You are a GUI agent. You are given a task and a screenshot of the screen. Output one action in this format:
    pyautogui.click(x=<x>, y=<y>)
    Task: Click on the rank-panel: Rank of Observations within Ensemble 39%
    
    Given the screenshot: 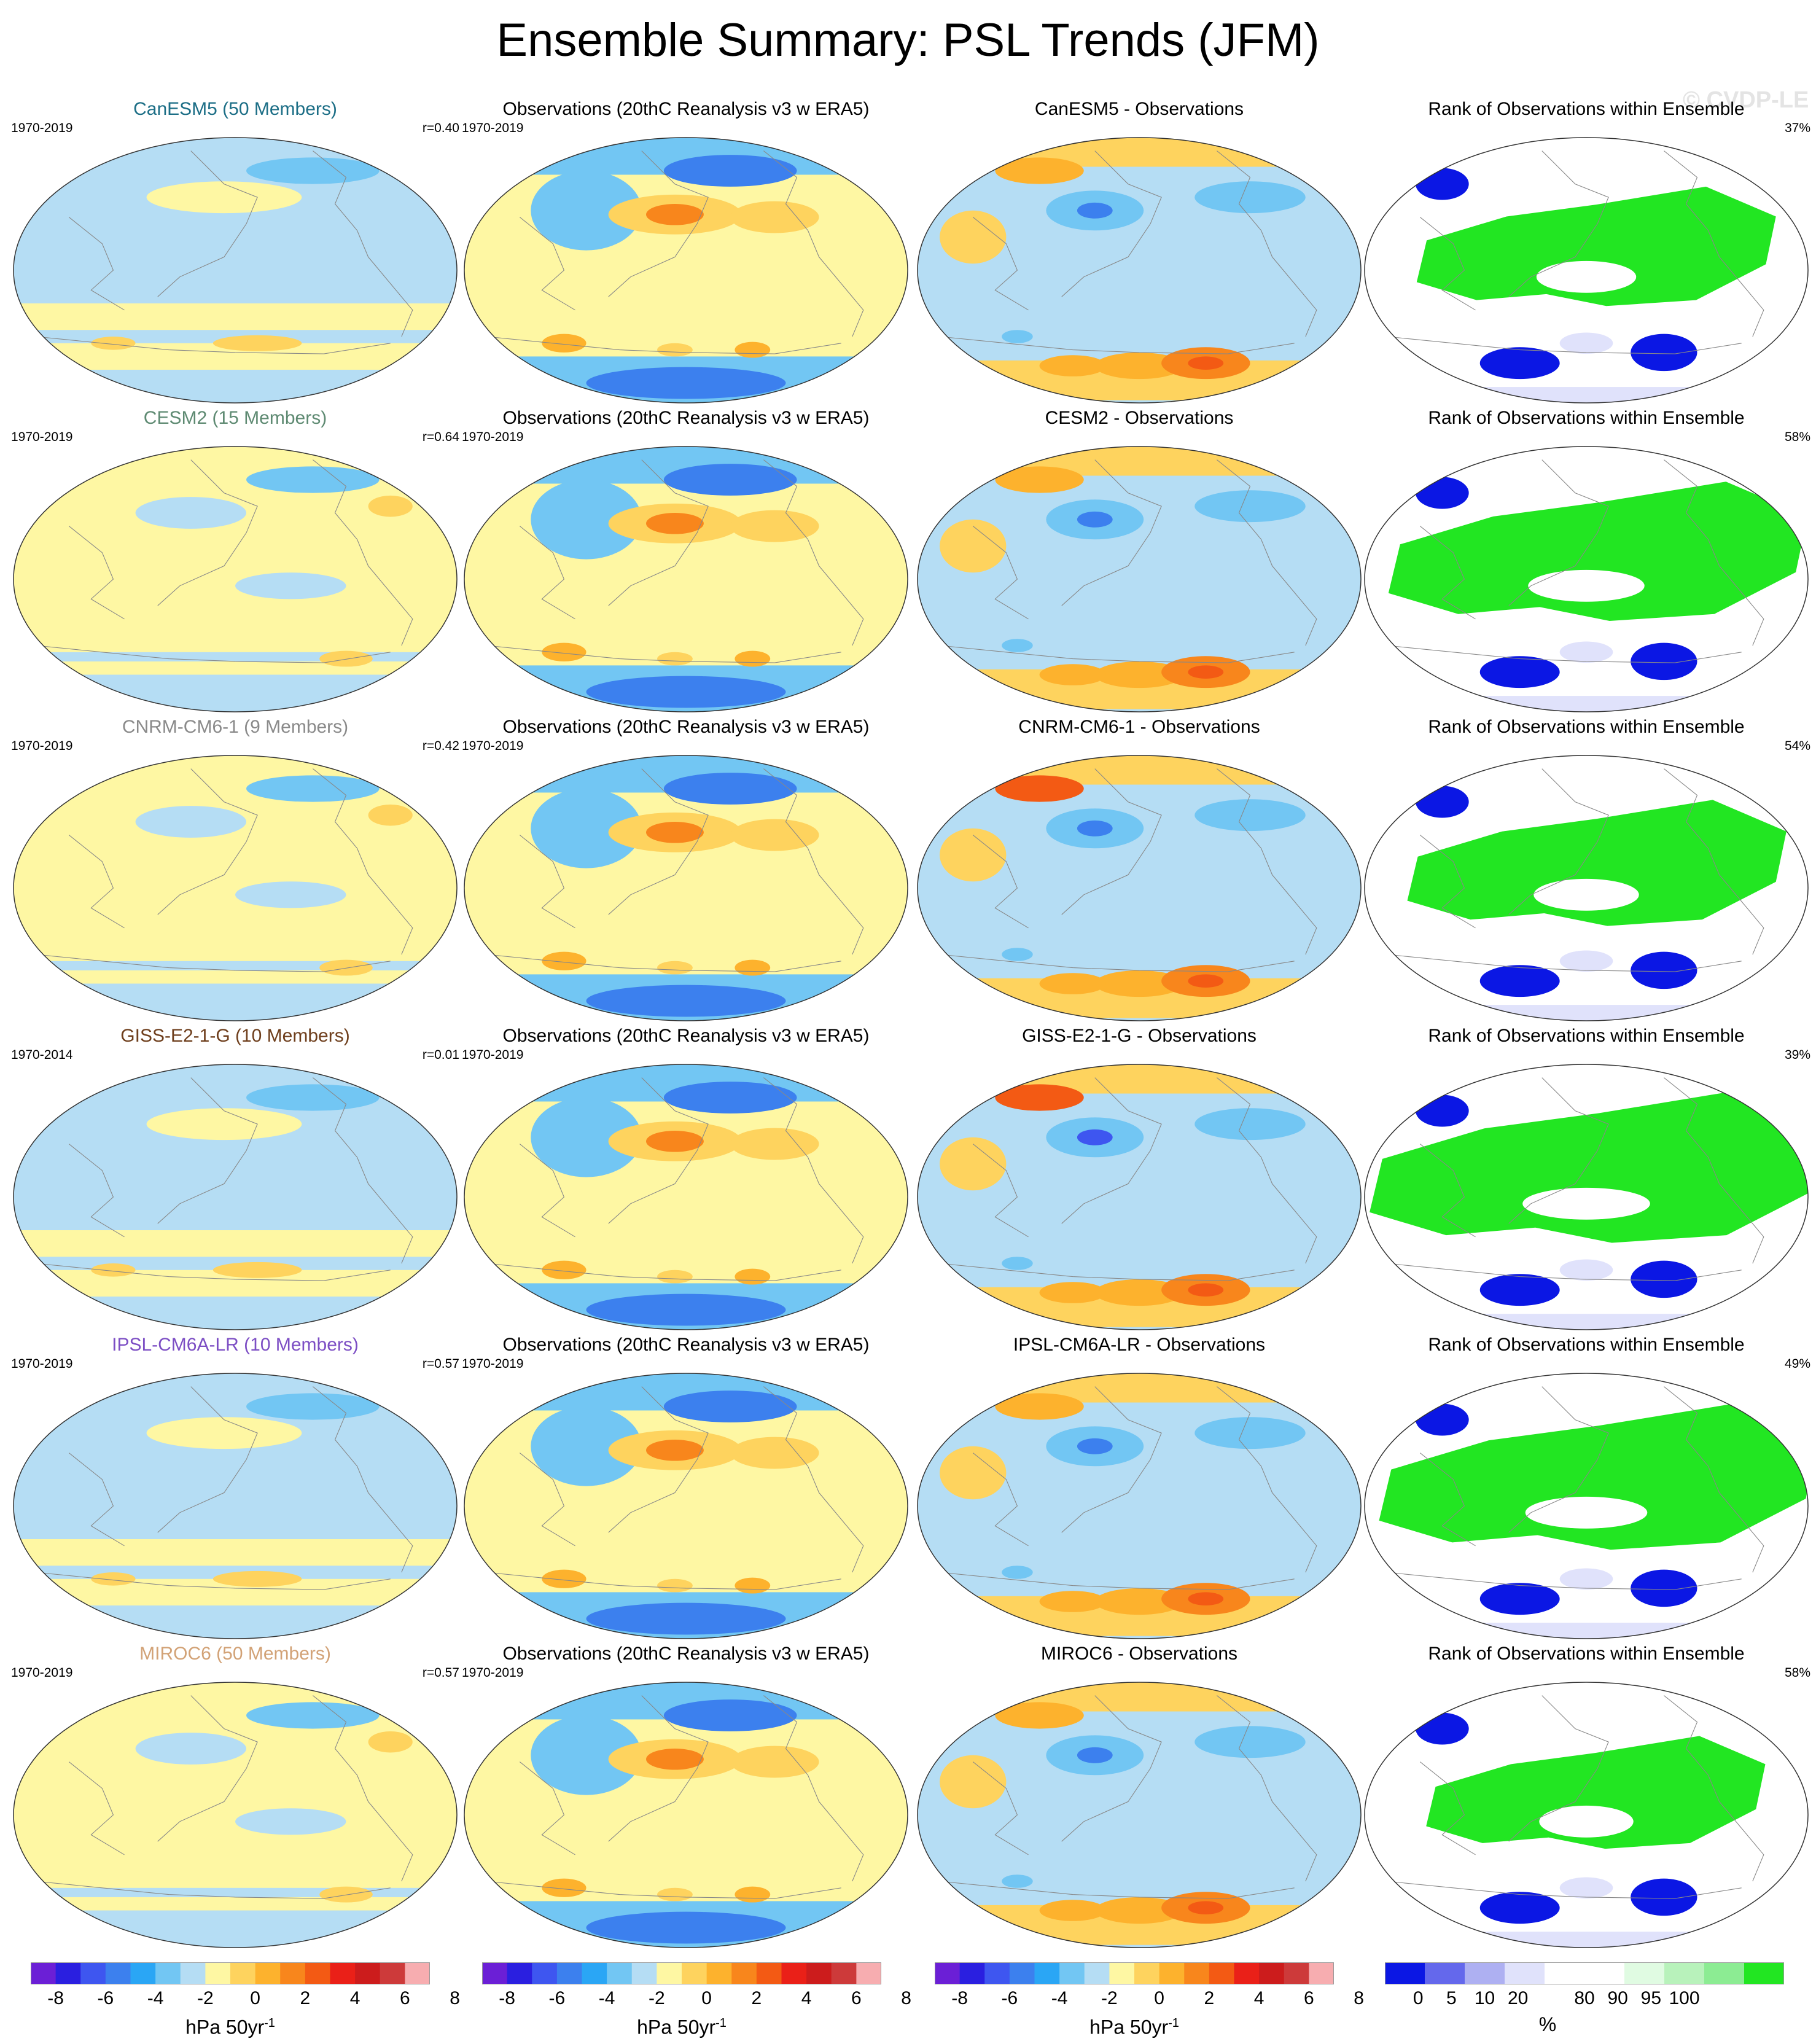 What is the action you would take?
    pyautogui.click(x=1586, y=1178)
    